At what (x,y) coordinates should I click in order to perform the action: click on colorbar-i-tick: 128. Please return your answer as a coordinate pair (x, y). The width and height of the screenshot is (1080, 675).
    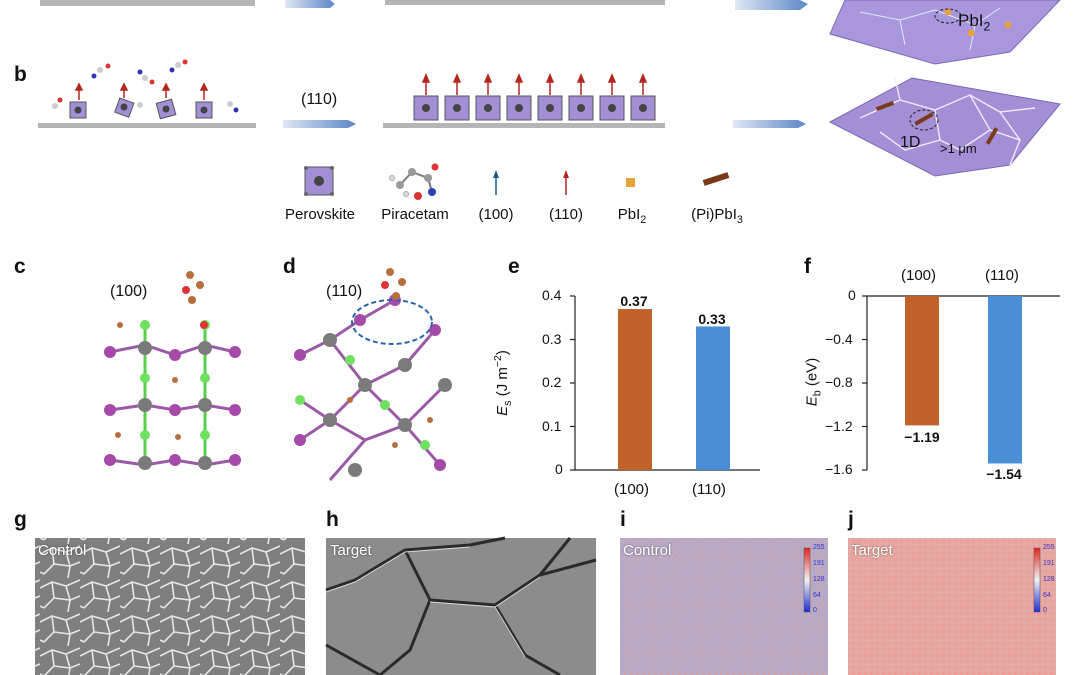
    Looking at the image, I should click on (819, 579).